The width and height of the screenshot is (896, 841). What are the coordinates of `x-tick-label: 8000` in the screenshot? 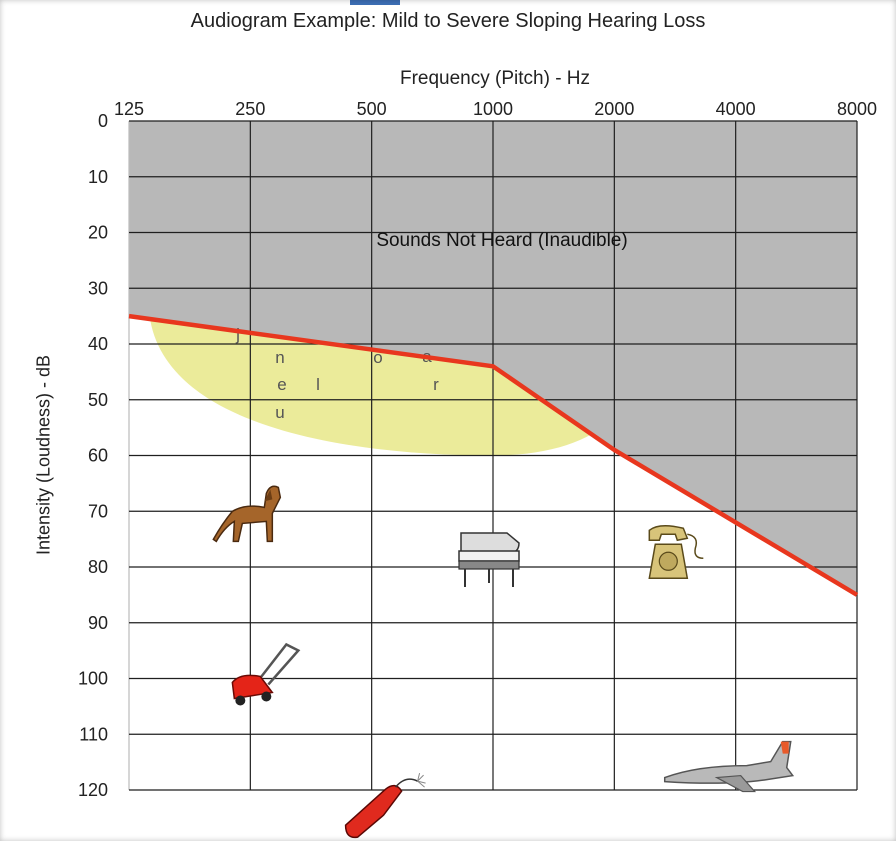 It's located at (857, 109).